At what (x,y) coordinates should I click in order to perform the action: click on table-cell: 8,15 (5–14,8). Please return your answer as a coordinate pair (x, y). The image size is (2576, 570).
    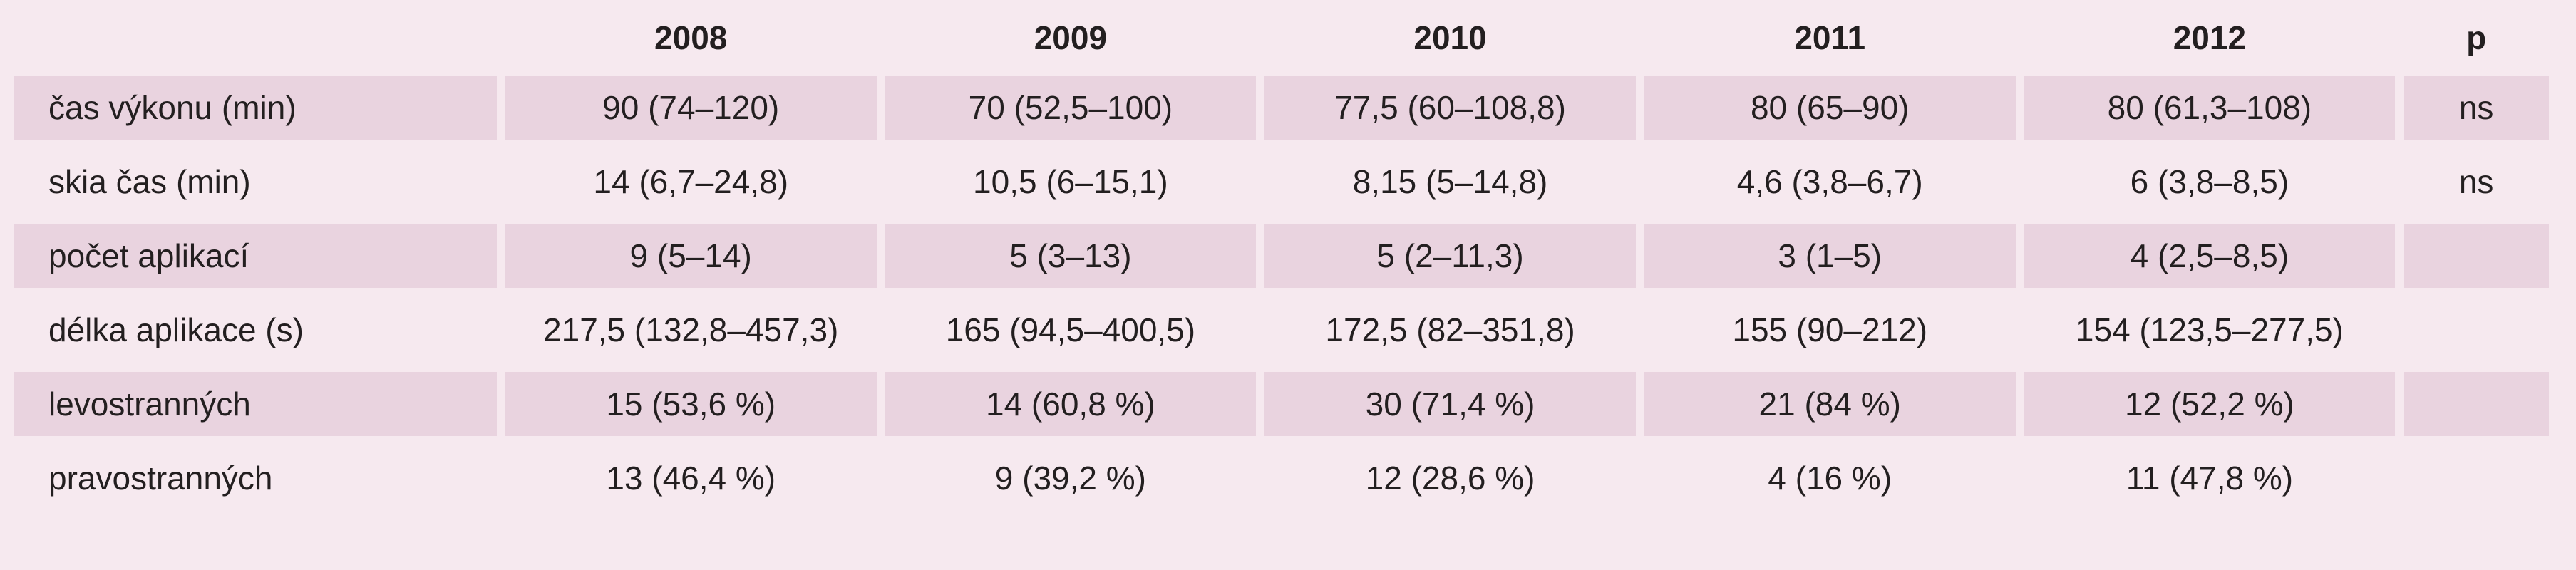
    Looking at the image, I should click on (1450, 181).